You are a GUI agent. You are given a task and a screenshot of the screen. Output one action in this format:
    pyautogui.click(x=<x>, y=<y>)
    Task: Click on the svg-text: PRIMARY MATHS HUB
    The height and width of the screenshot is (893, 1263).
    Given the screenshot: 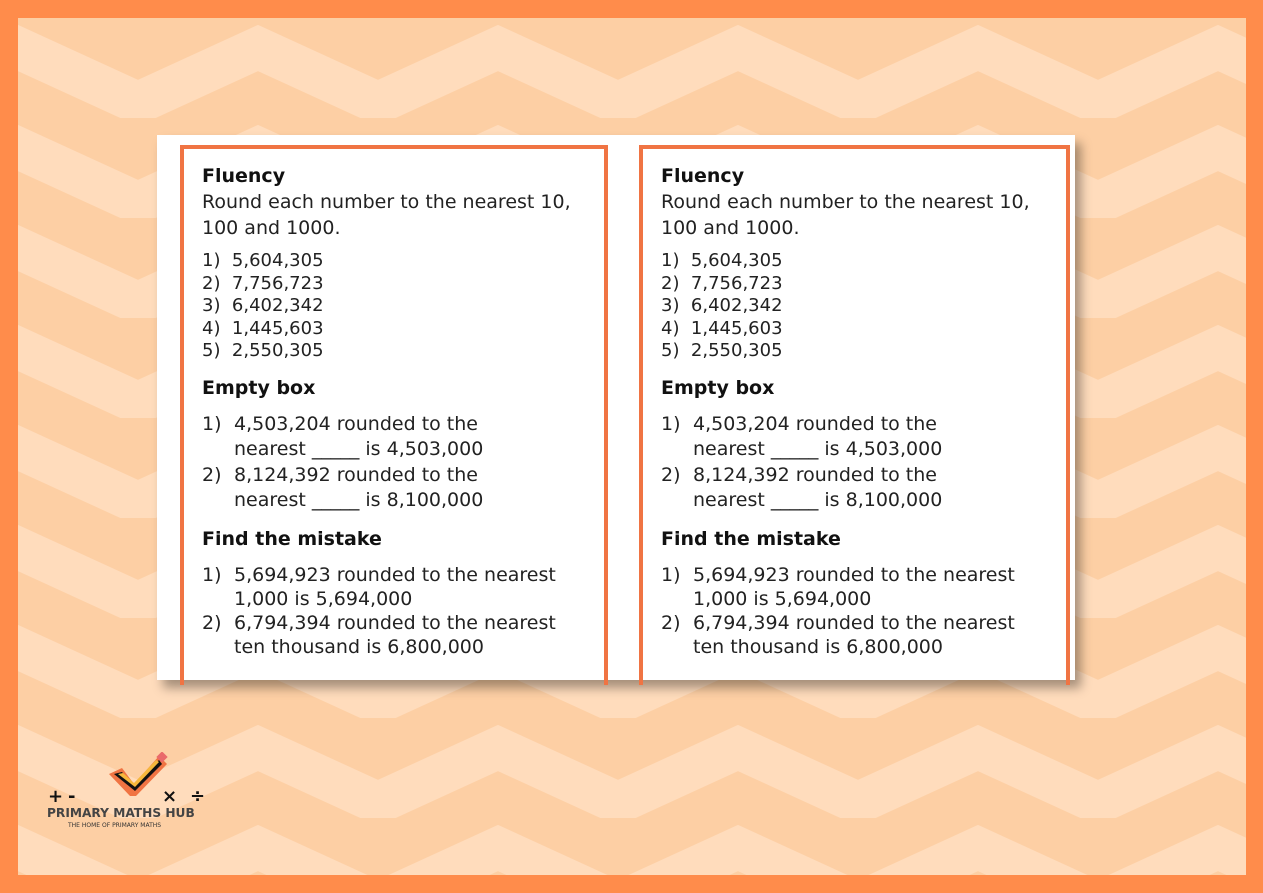 What is the action you would take?
    pyautogui.click(x=121, y=813)
    